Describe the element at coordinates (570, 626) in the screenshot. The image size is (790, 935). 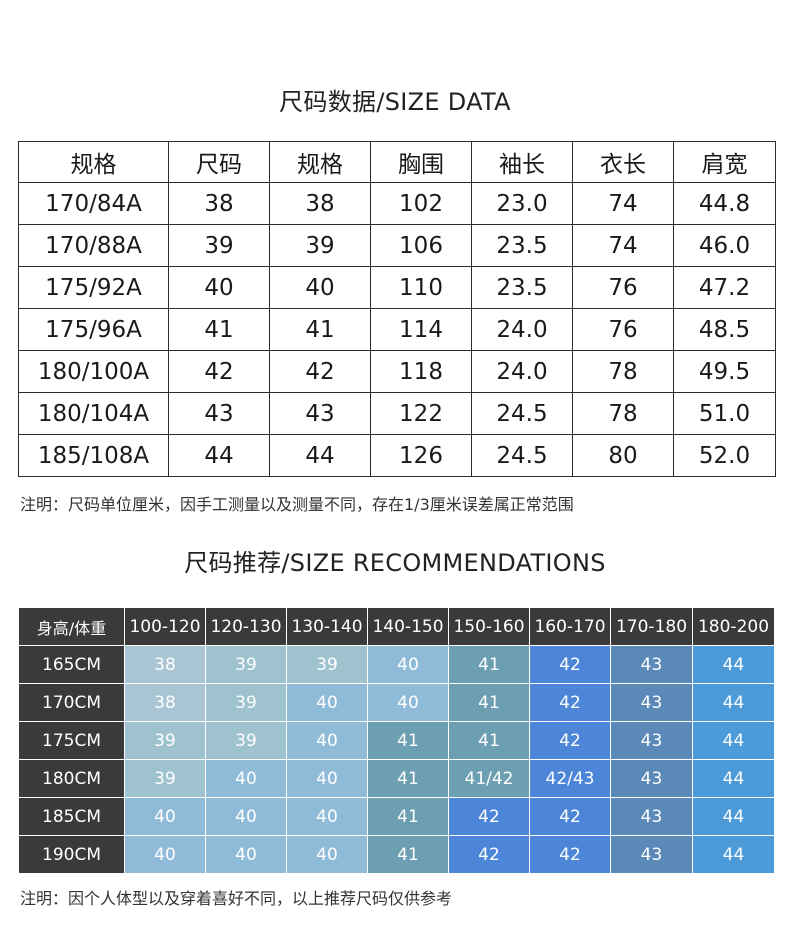
I see `rec-table-weight-header: 160-170` at that location.